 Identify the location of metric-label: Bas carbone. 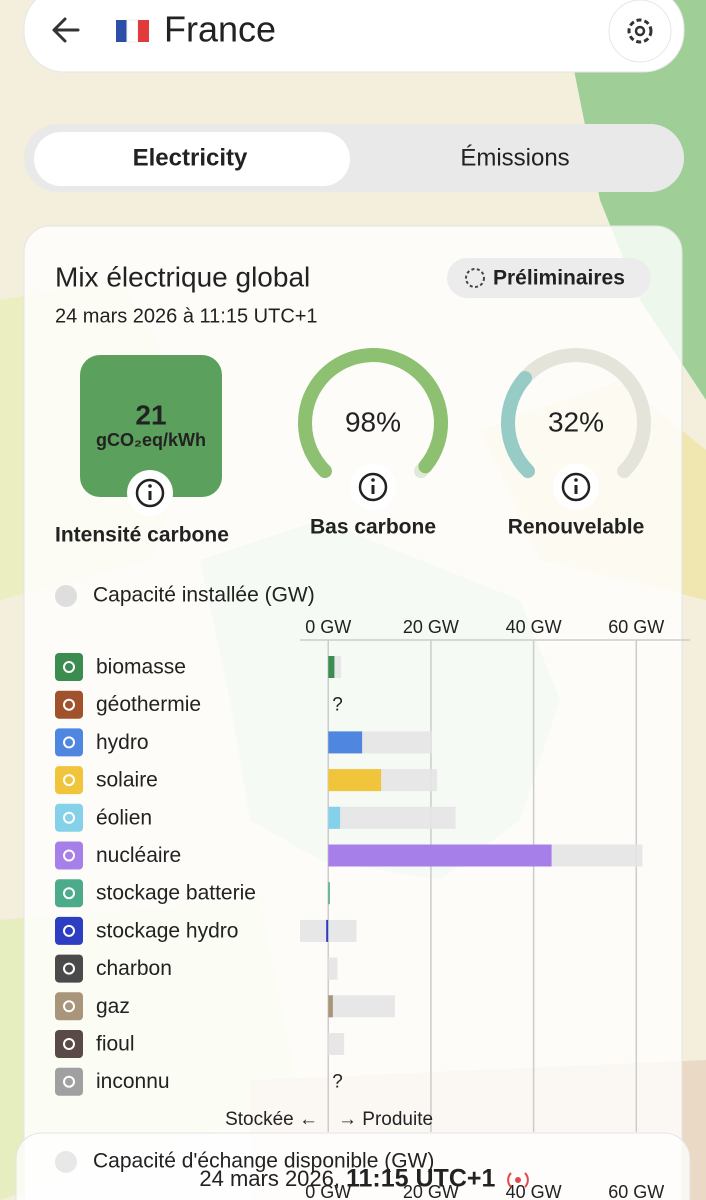
(373, 527).